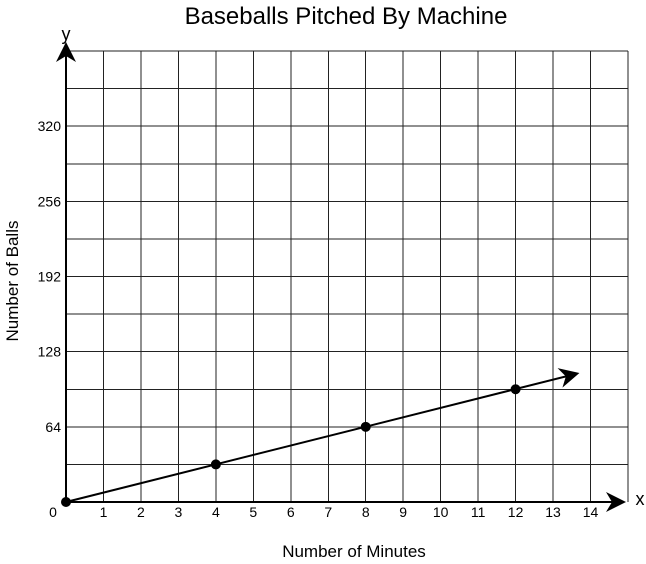  Describe the element at coordinates (403, 512) in the screenshot. I see `x-tick-label: 9` at that location.